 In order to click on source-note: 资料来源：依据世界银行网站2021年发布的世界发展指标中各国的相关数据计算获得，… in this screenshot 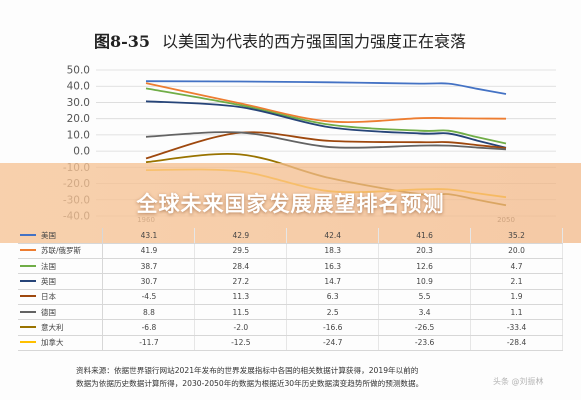, I will do `click(249, 377)`.